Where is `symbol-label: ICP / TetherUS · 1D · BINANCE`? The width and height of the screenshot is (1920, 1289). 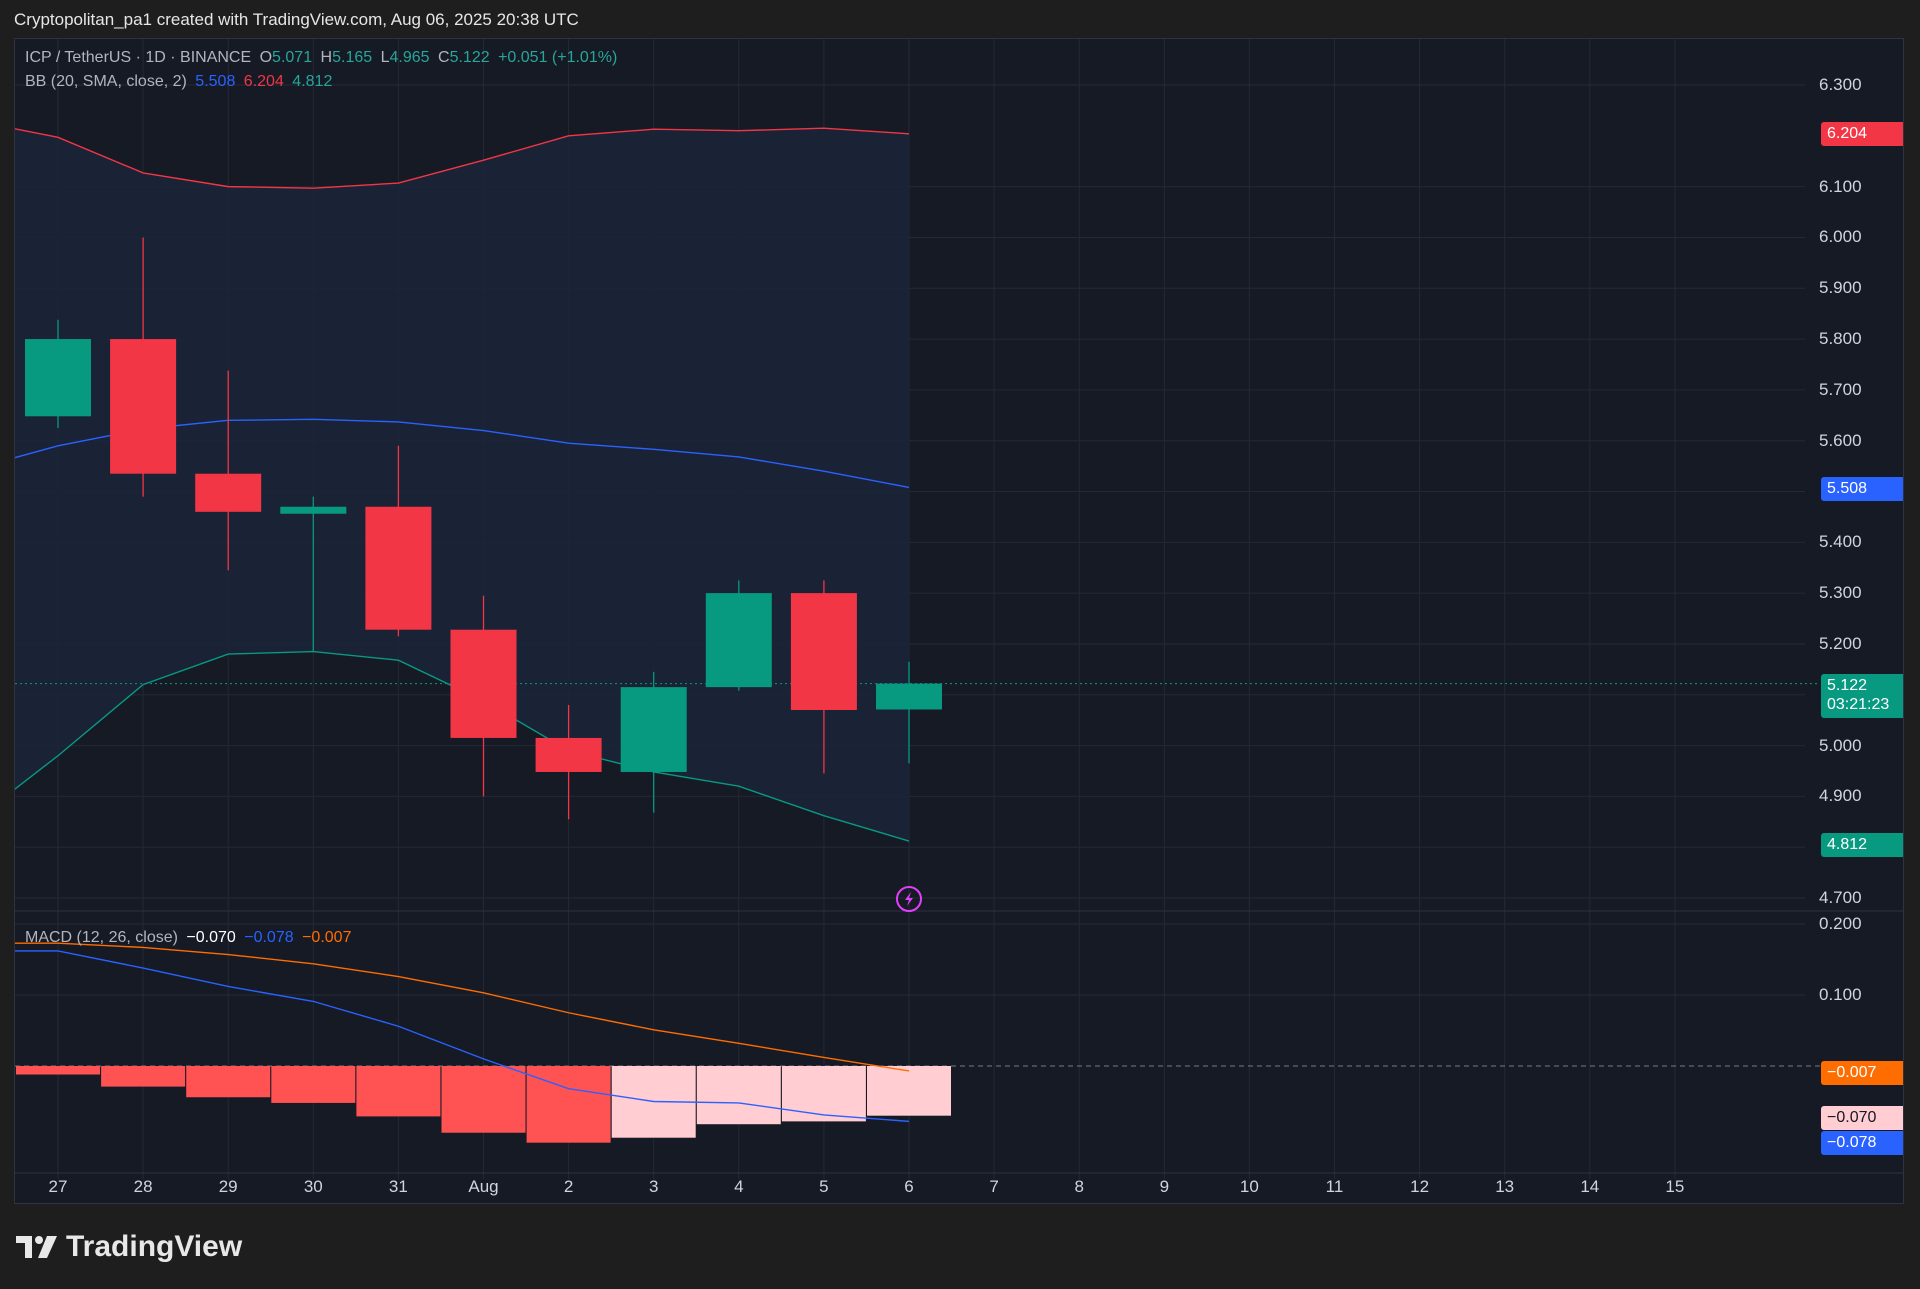
symbol-label: ICP / TetherUS · 1D · BINANCE is located at coordinates (138, 57).